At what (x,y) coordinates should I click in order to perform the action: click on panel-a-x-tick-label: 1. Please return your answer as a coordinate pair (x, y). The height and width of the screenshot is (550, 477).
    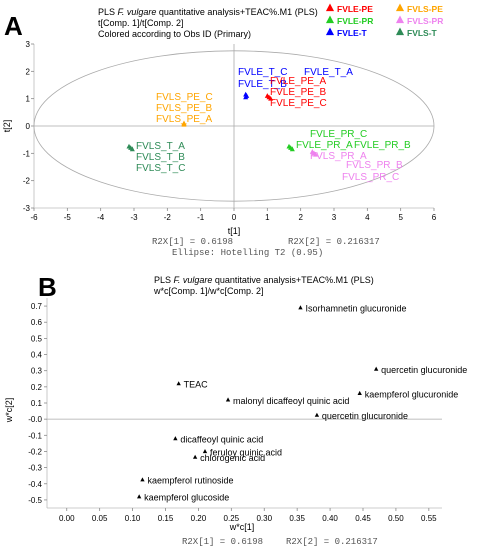
    Looking at the image, I should click on (267, 217).